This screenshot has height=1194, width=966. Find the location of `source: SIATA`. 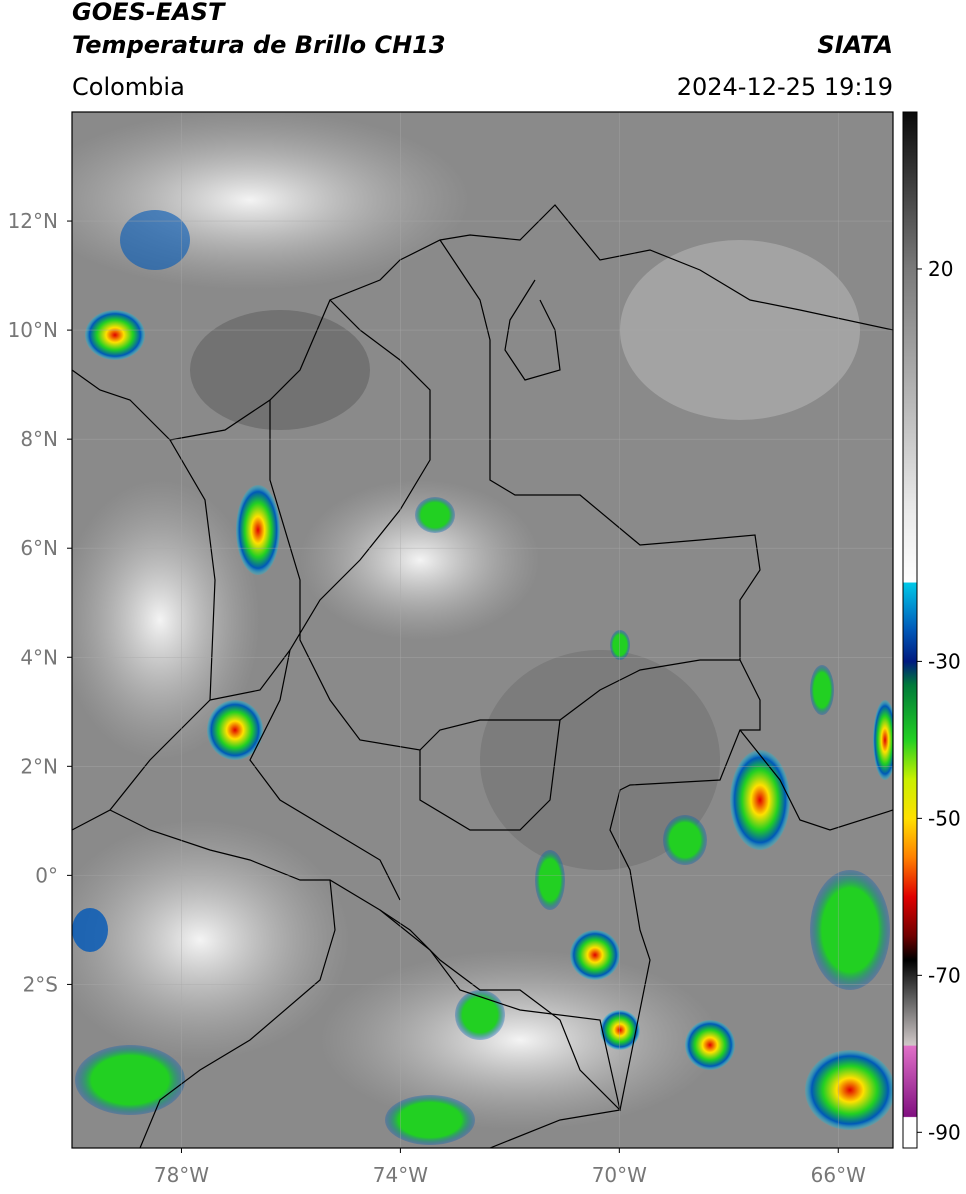

source: SIATA is located at coordinates (855, 45).